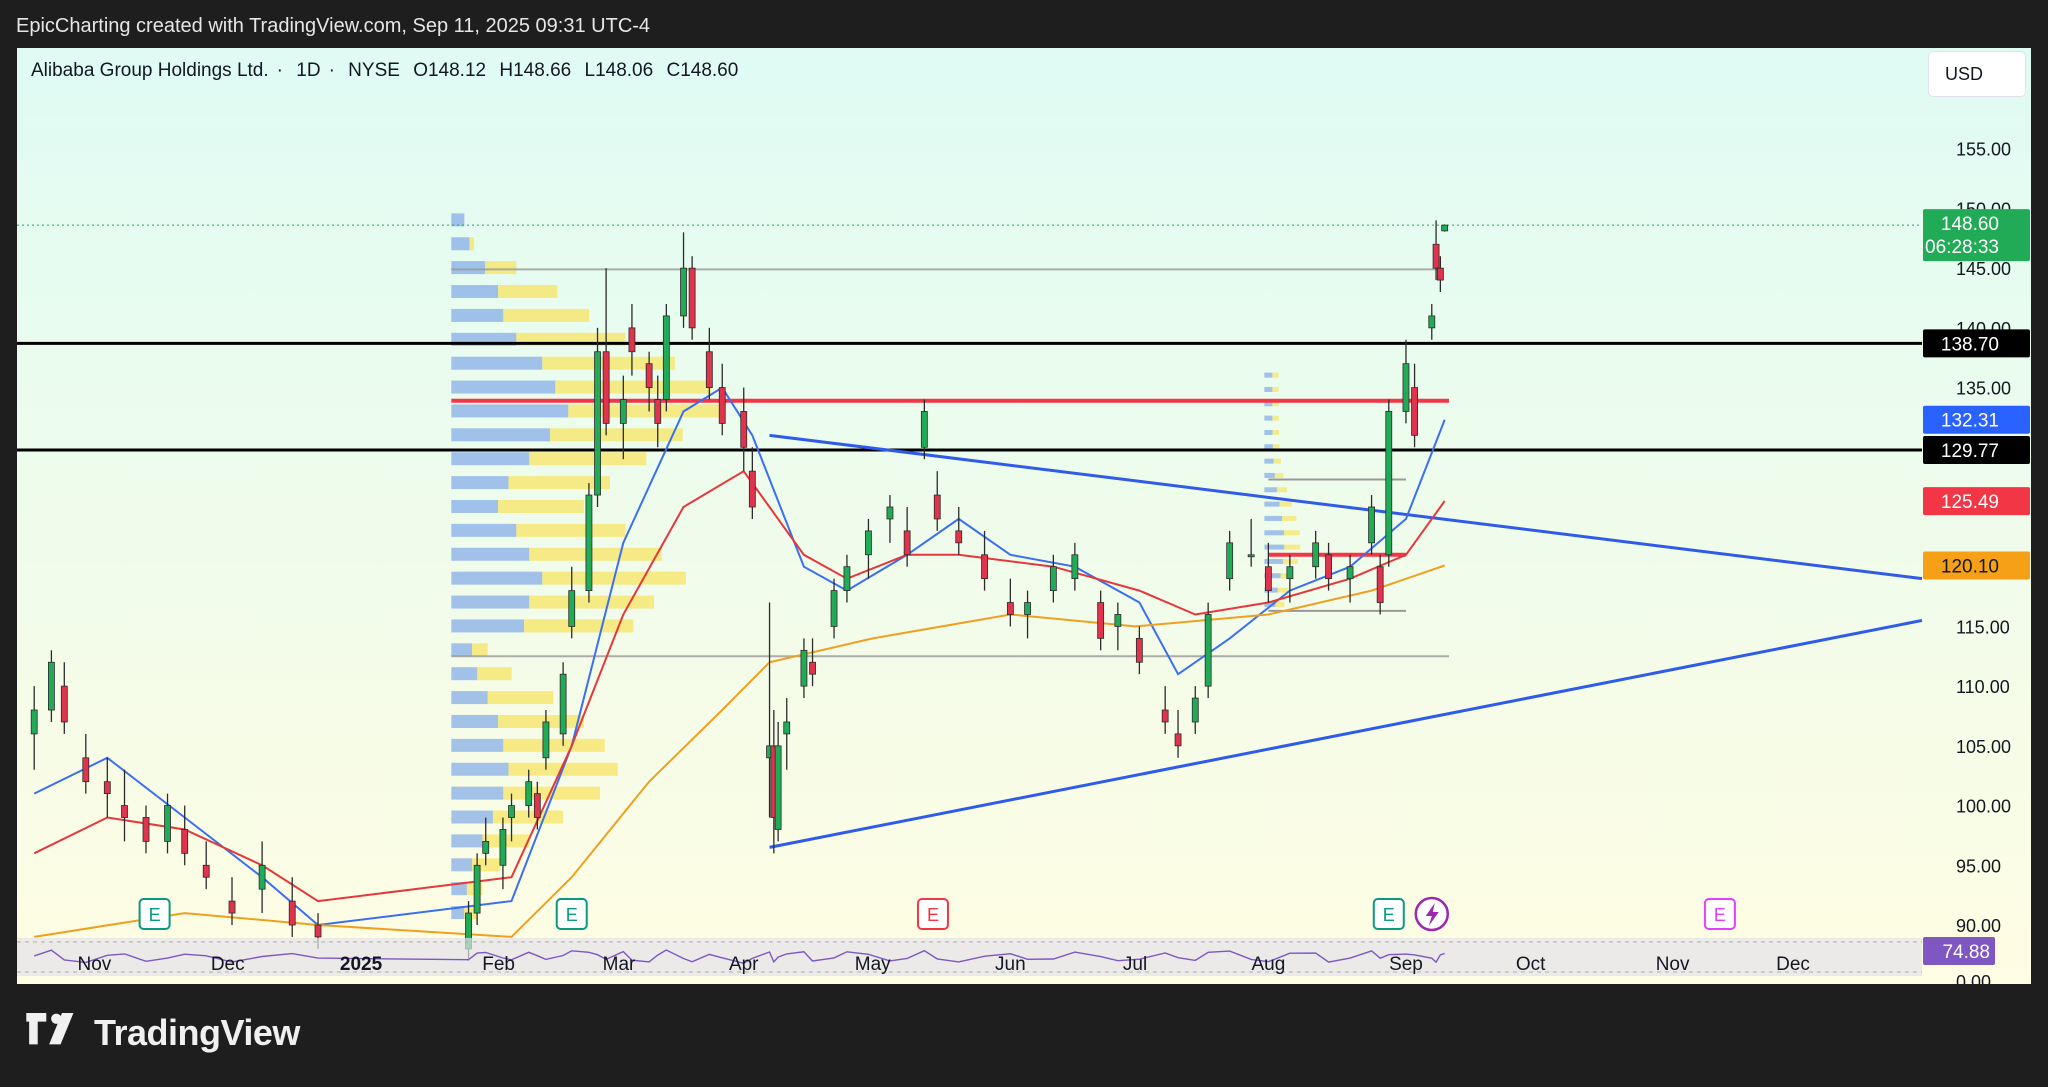 This screenshot has height=1087, width=2048. I want to click on tradingview-logo: TradingView, so click(160, 1033).